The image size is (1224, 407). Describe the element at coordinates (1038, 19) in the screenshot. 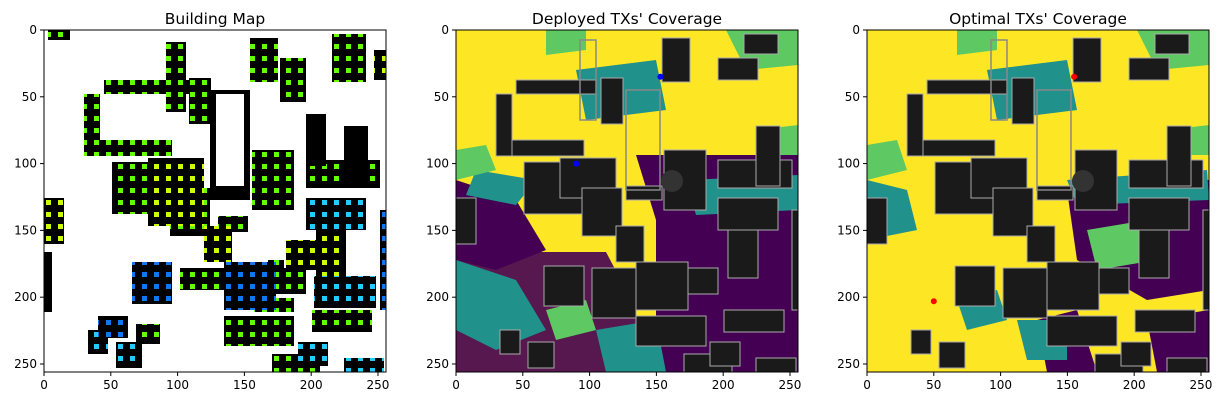

I see `panel-title: Optimal TXs' Coverage` at that location.